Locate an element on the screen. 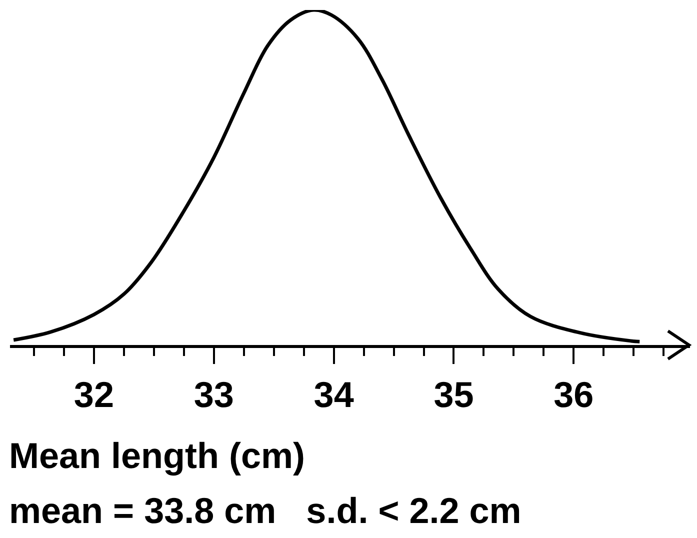  x-tick-label: 36 is located at coordinates (574, 395).